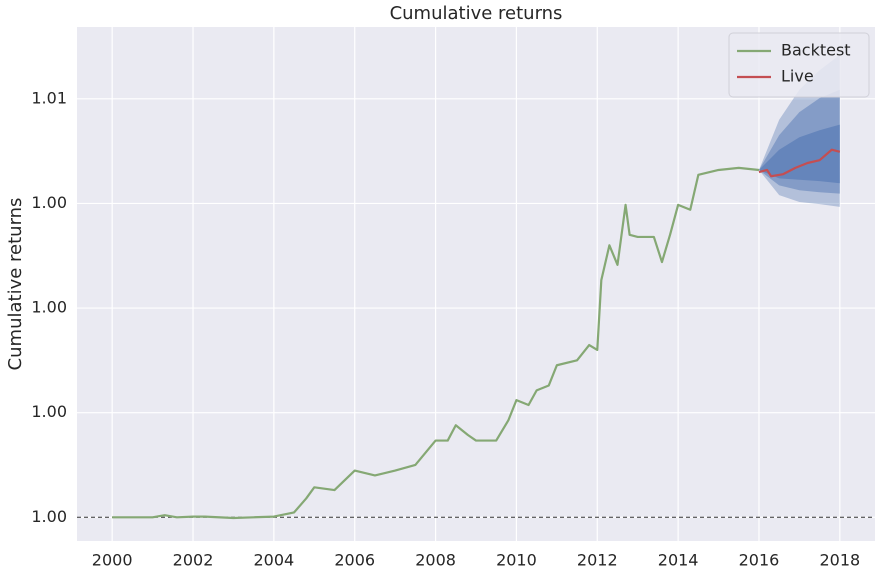 Image resolution: width=883 pixels, height=577 pixels. Describe the element at coordinates (597, 560) in the screenshot. I see `x-tick-label: 2012` at that location.